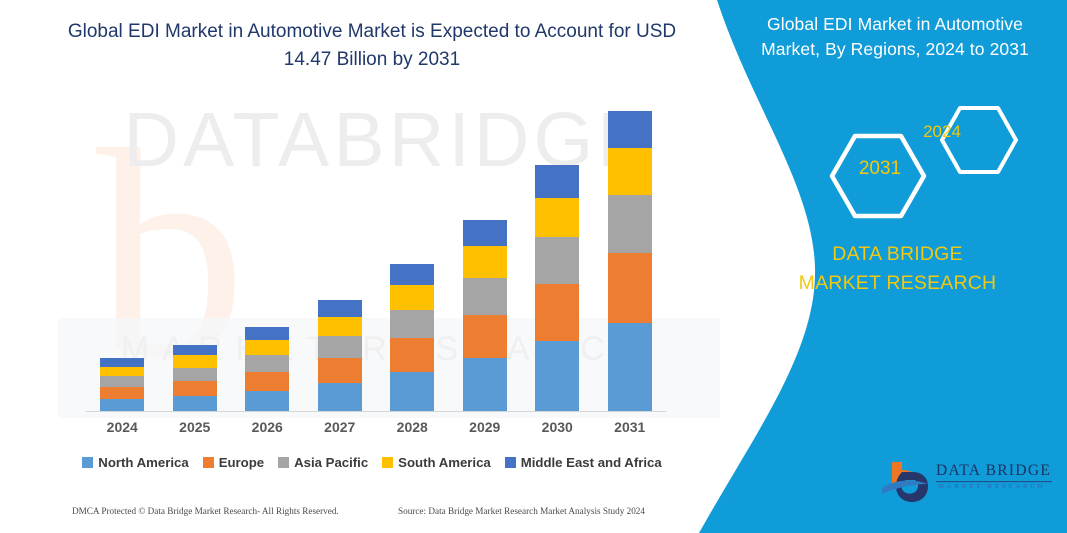  Describe the element at coordinates (485, 427) in the screenshot. I see `x-tick-2029: 2029` at that location.